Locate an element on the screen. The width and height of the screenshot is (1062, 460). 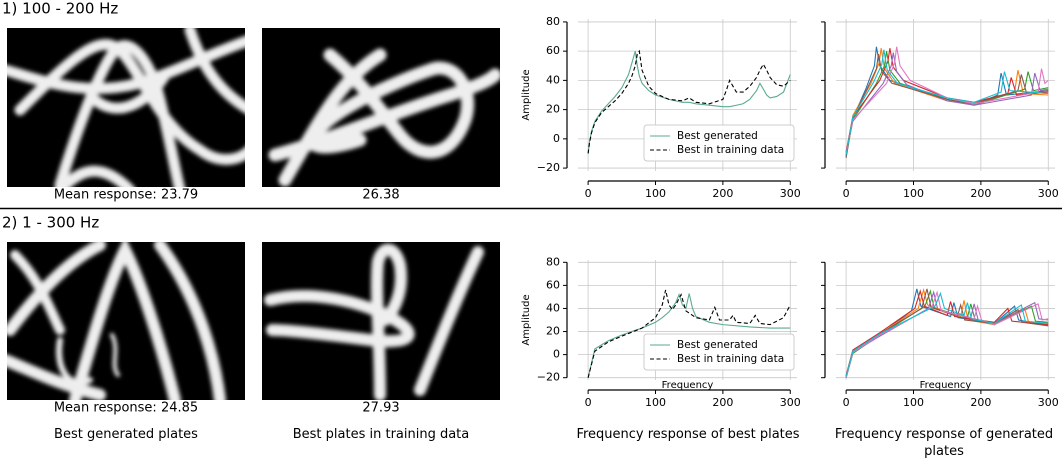
plate-caption: 26.38 is located at coordinates (380, 195).